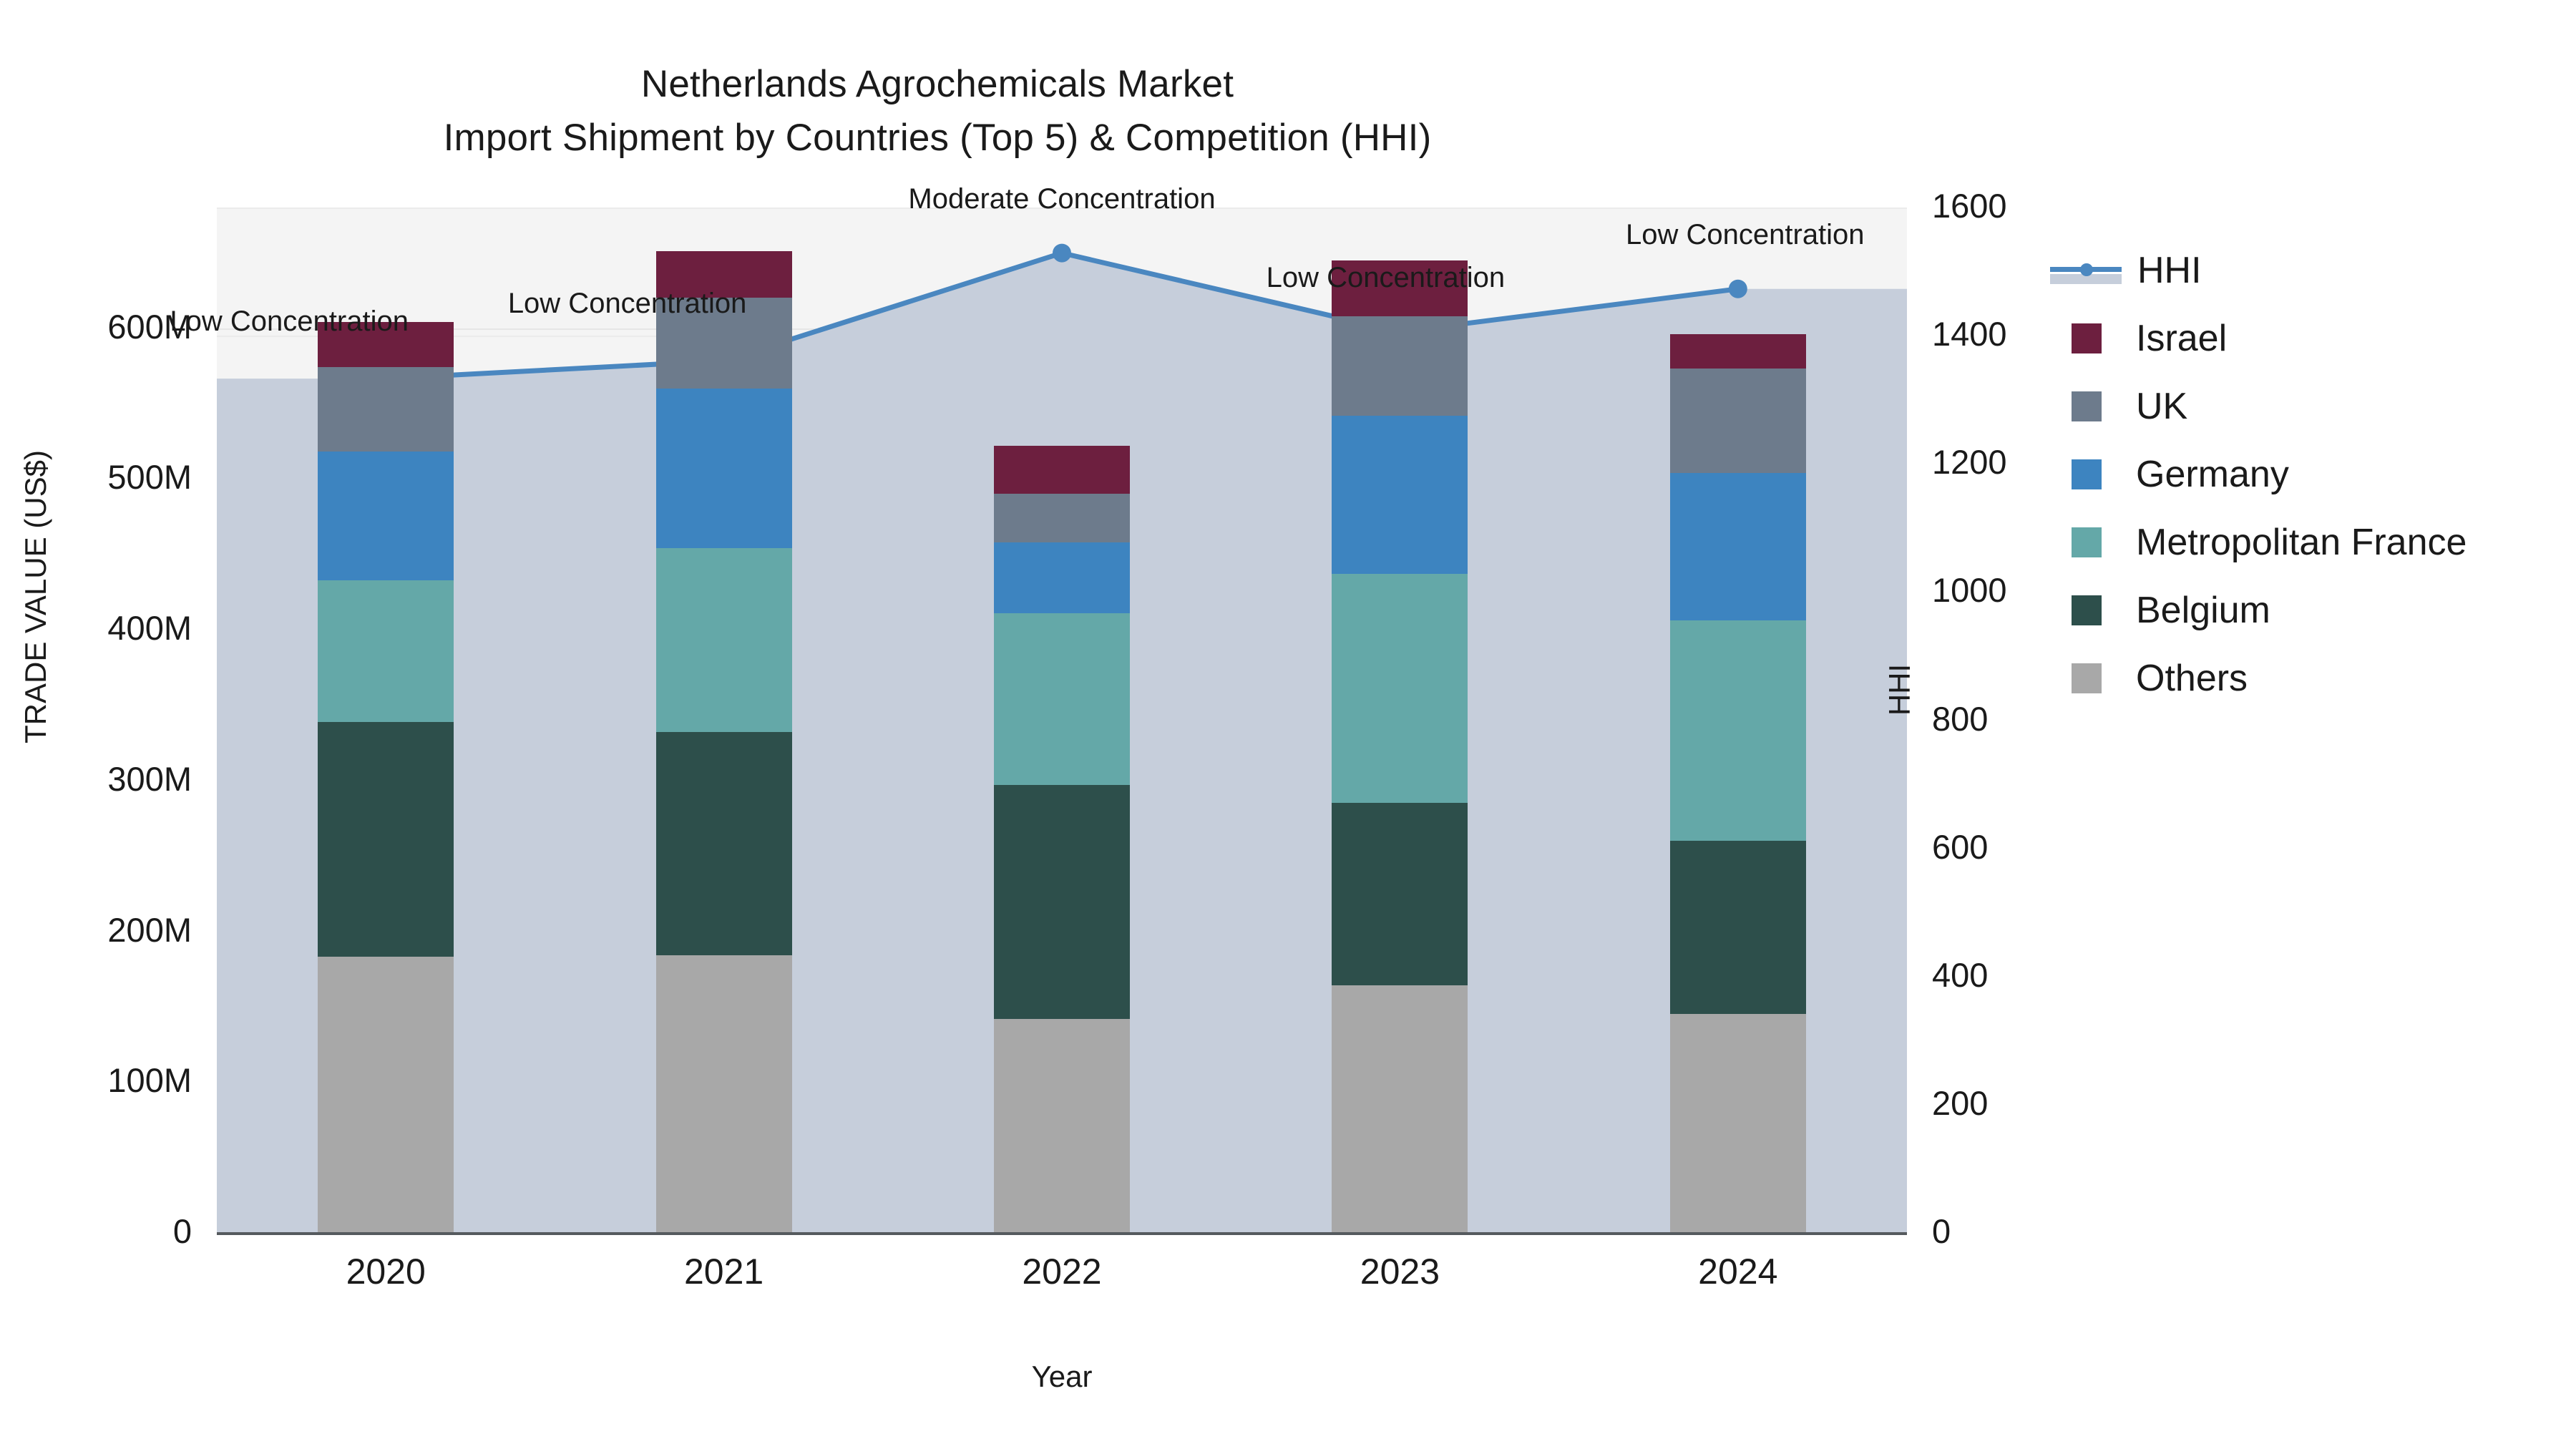 This screenshot has width=2576, height=1449. Describe the element at coordinates (2258, 678) in the screenshot. I see `legend-item-others: Others` at that location.